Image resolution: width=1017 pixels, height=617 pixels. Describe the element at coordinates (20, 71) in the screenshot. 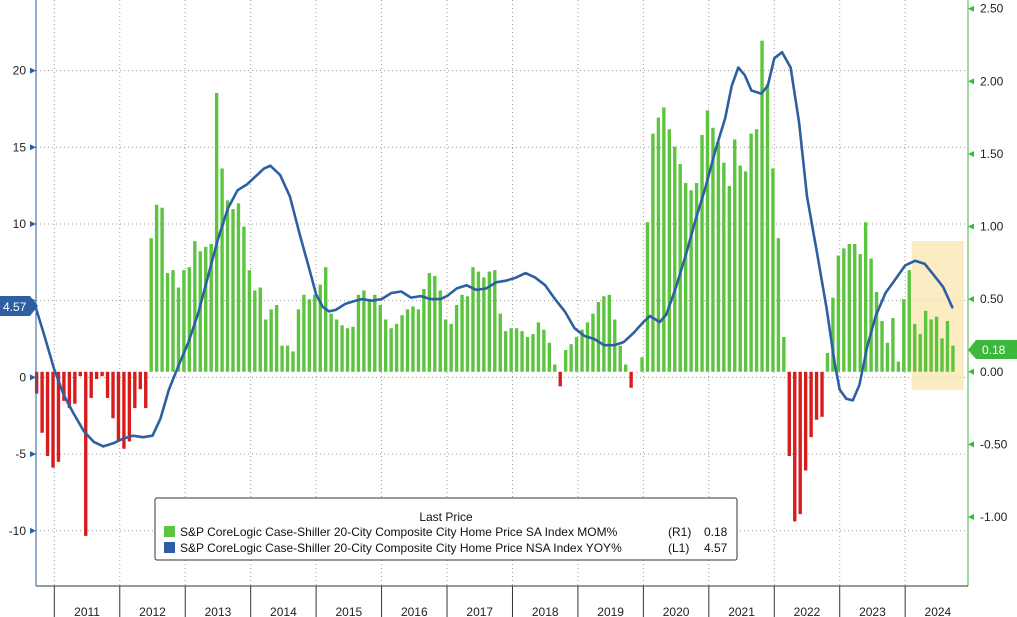

I see `left-tick-label: 20` at that location.